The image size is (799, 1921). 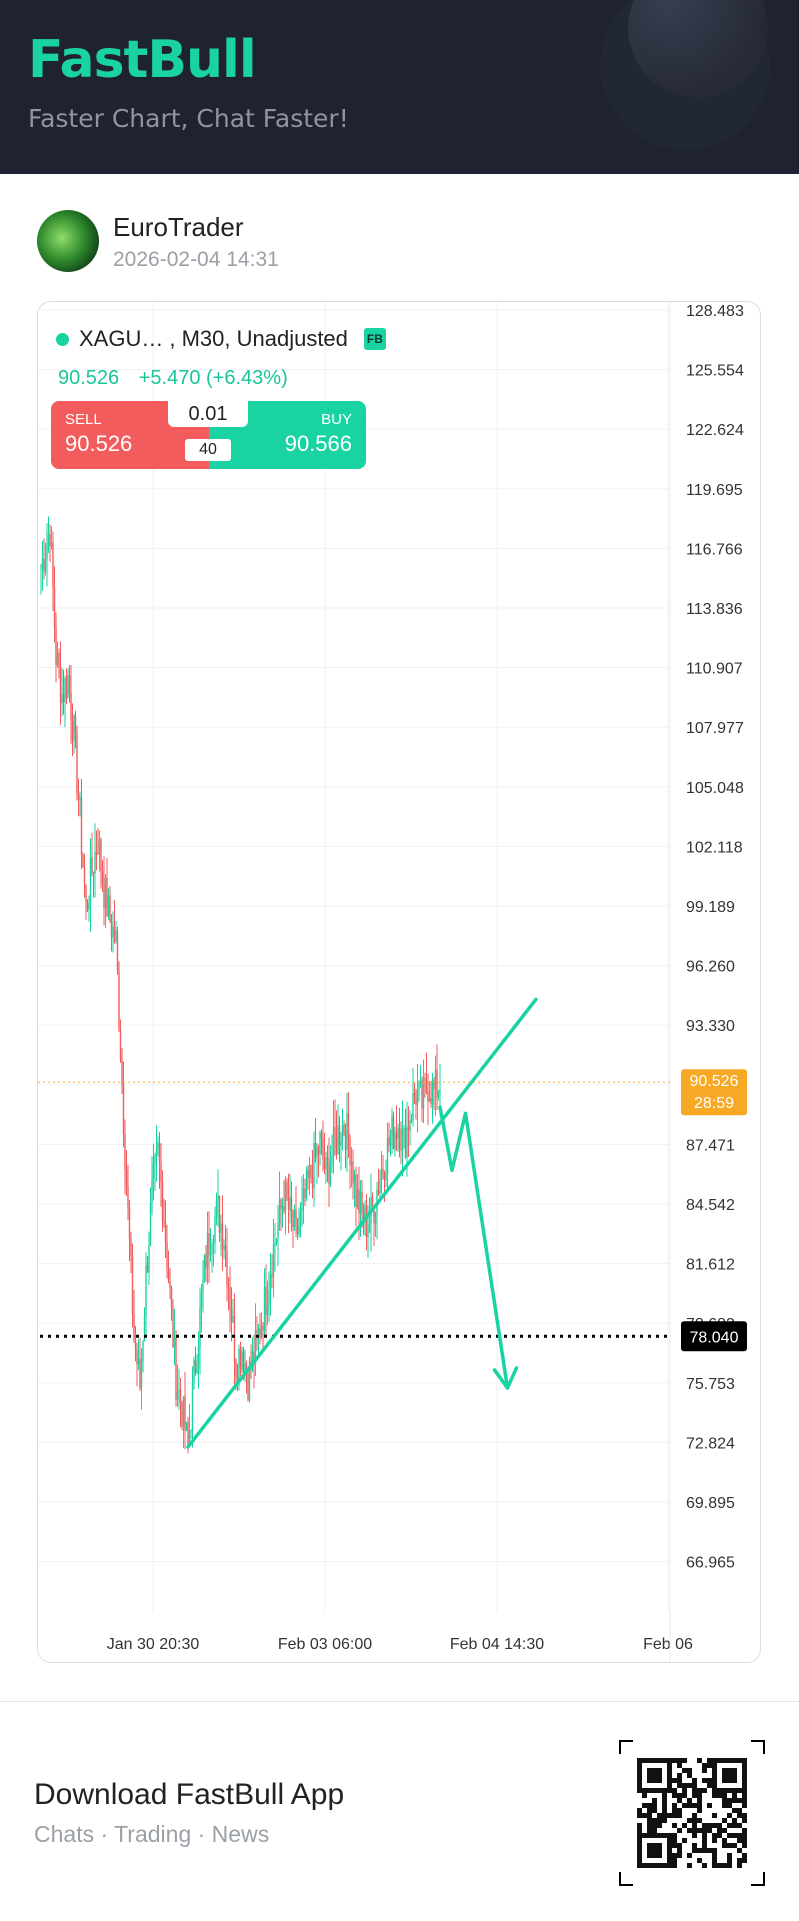 What do you see at coordinates (287, 435) in the screenshot?
I see `buy-button: BUY 90.566` at bounding box center [287, 435].